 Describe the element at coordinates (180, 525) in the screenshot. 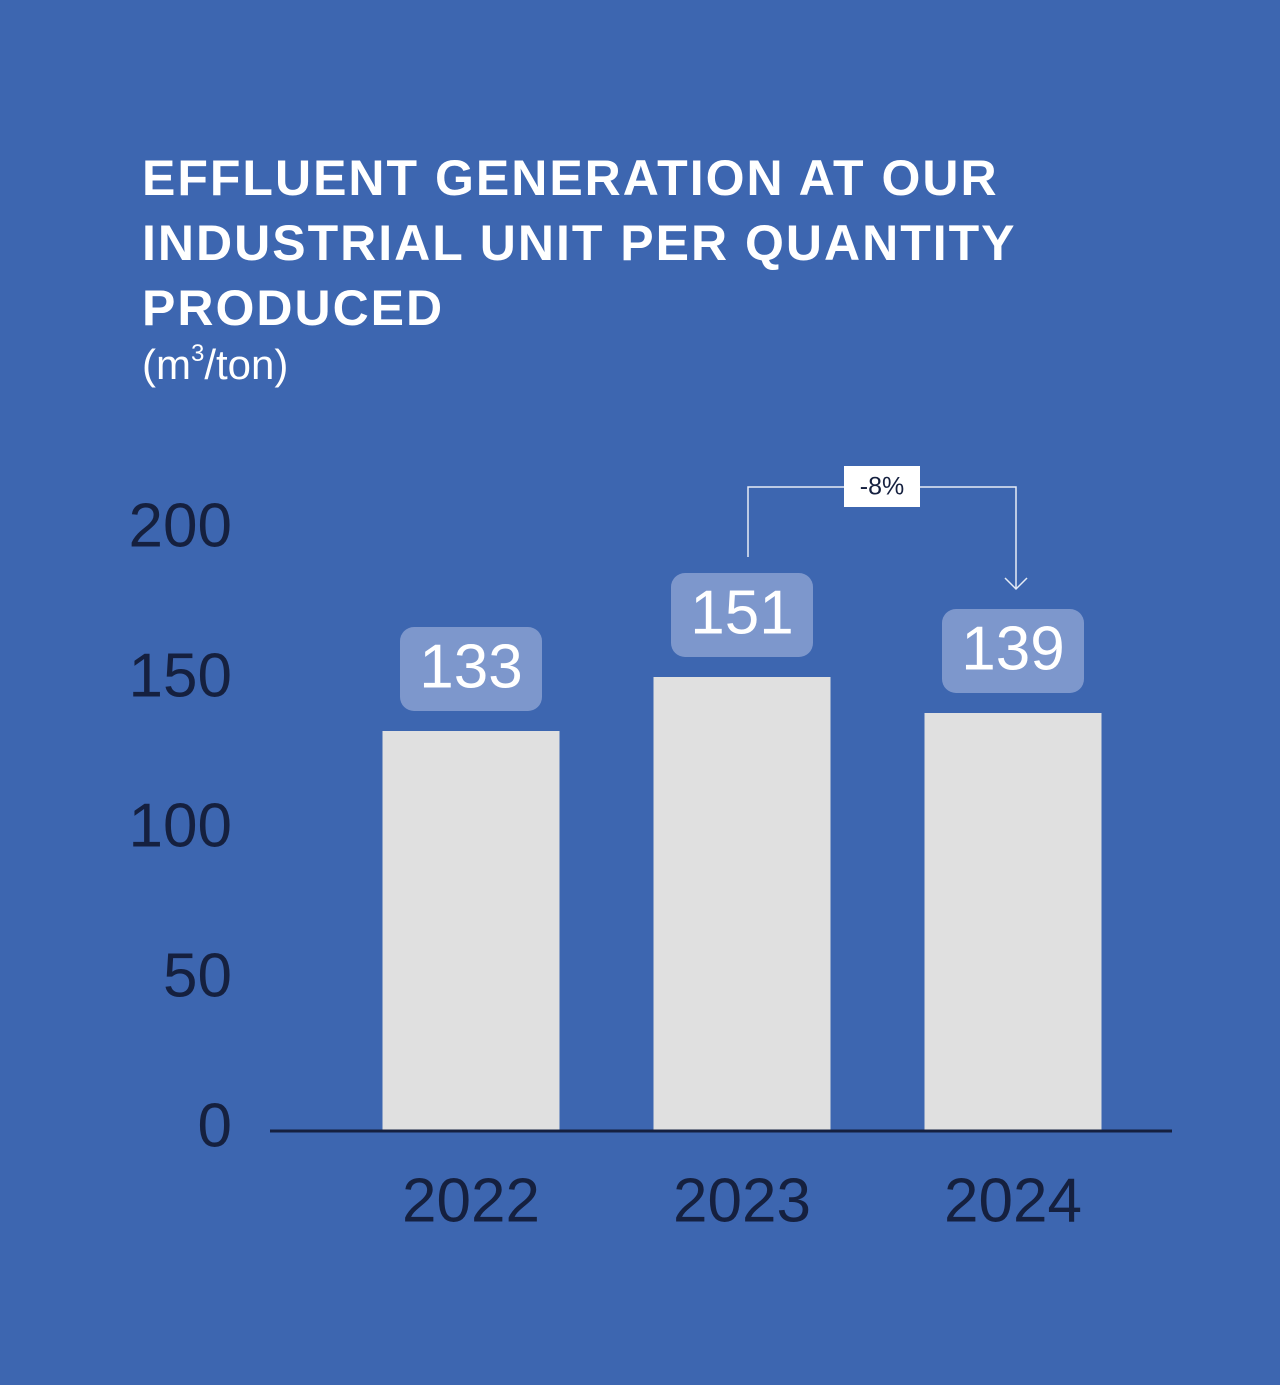

I see `y-tick-label: 200` at that location.